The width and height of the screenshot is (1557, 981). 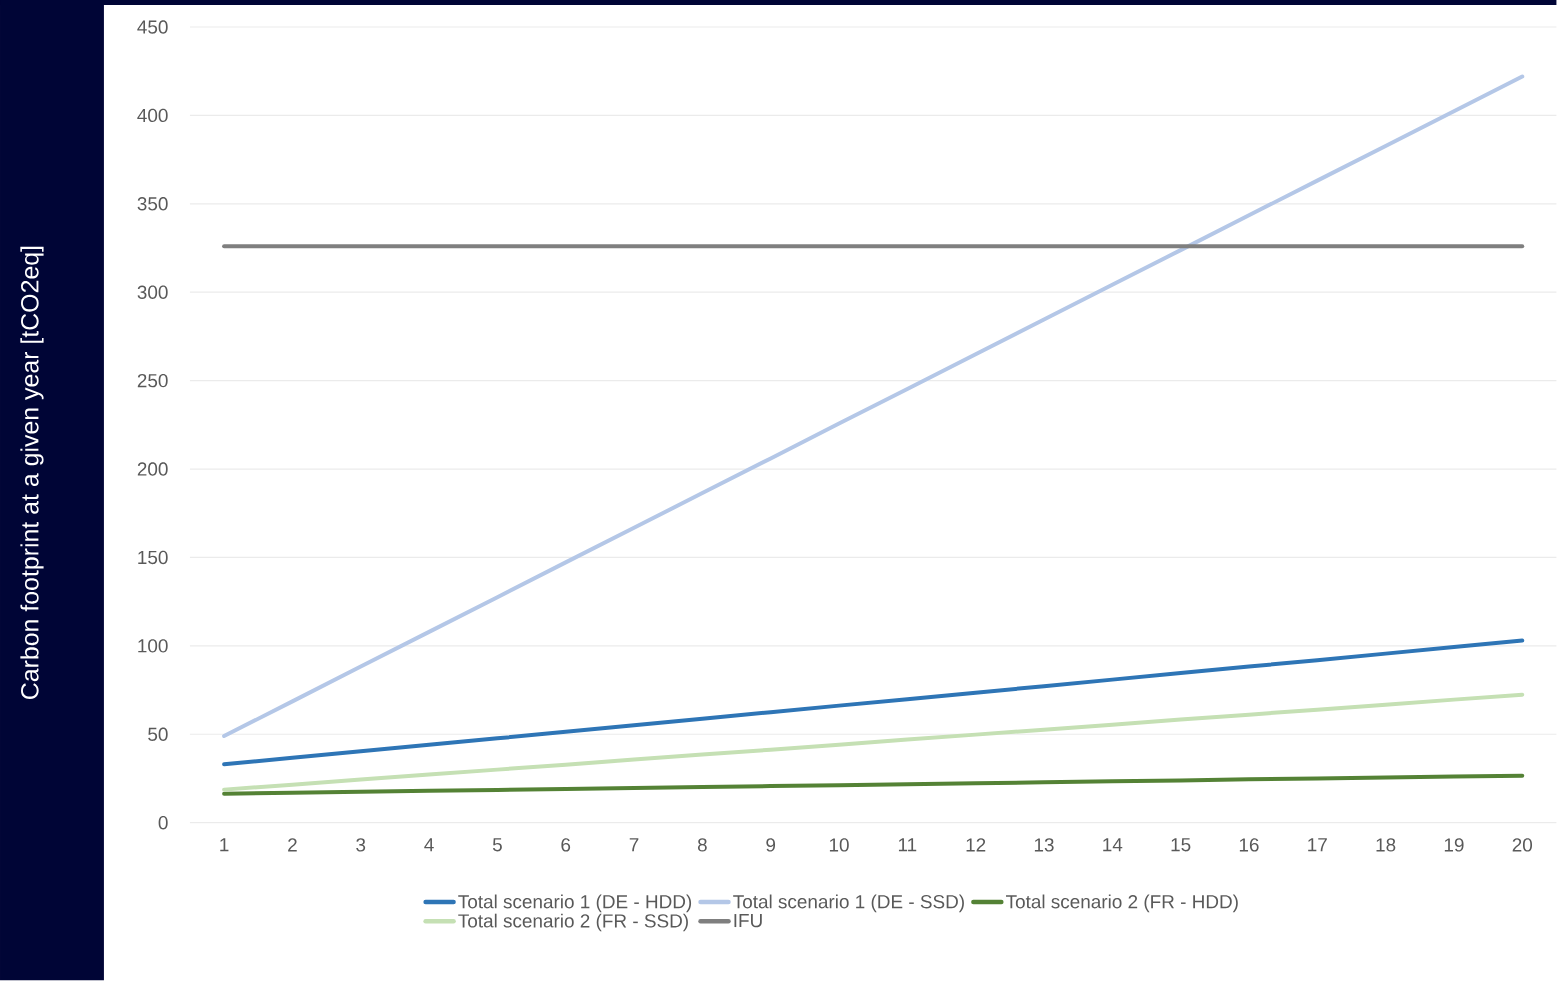 I want to click on x-tick-label: 16, so click(x=1249, y=845).